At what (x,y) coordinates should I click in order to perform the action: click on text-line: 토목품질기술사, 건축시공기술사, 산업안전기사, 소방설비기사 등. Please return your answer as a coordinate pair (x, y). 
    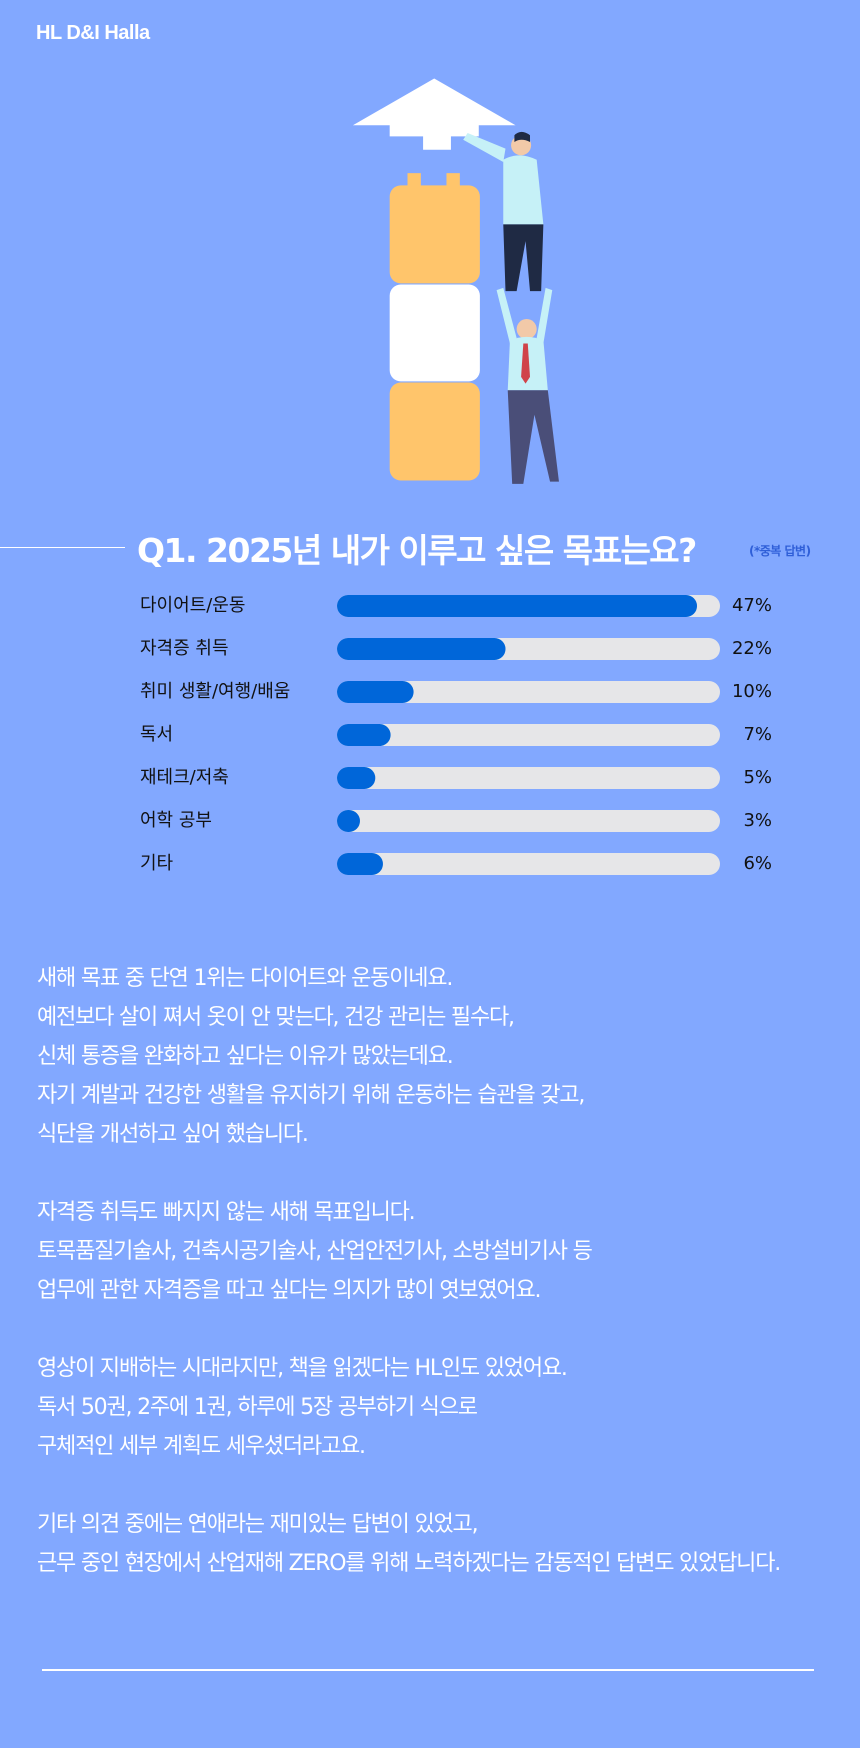
    Looking at the image, I should click on (315, 1251).